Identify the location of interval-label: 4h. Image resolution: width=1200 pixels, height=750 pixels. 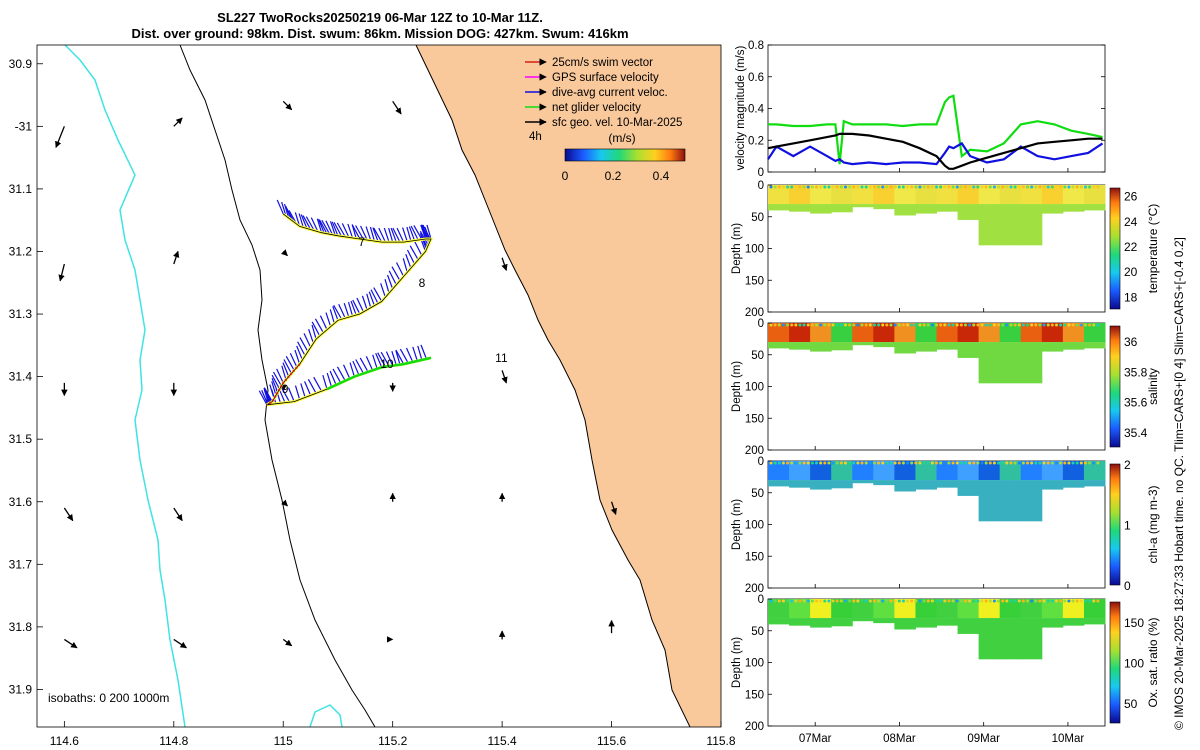
(535, 137).